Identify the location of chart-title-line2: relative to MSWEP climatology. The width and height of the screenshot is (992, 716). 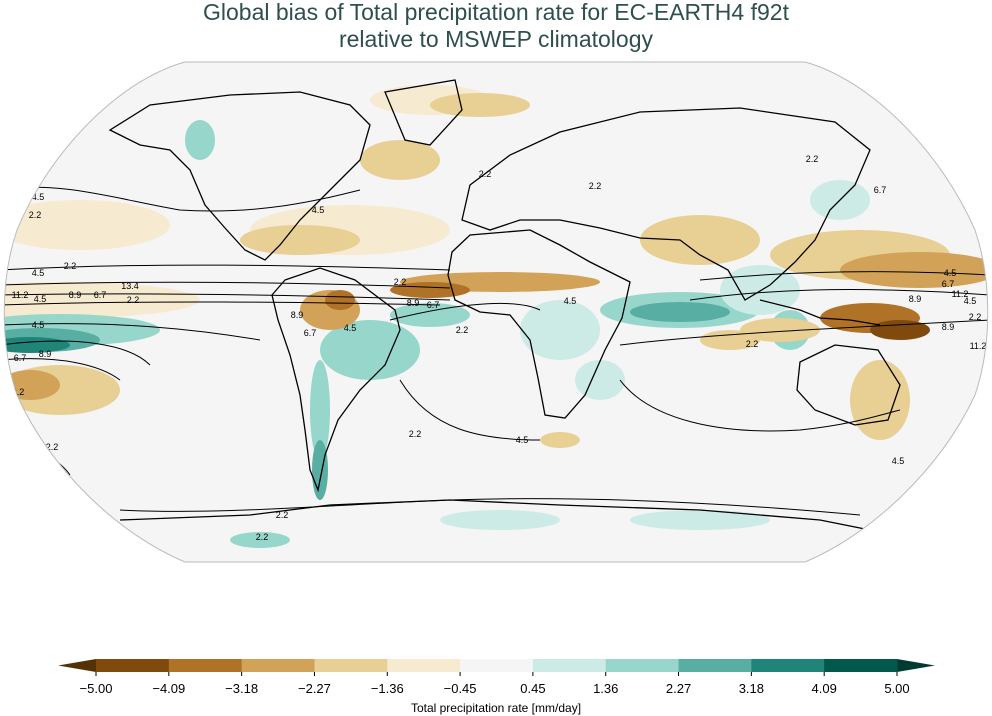
(495, 39).